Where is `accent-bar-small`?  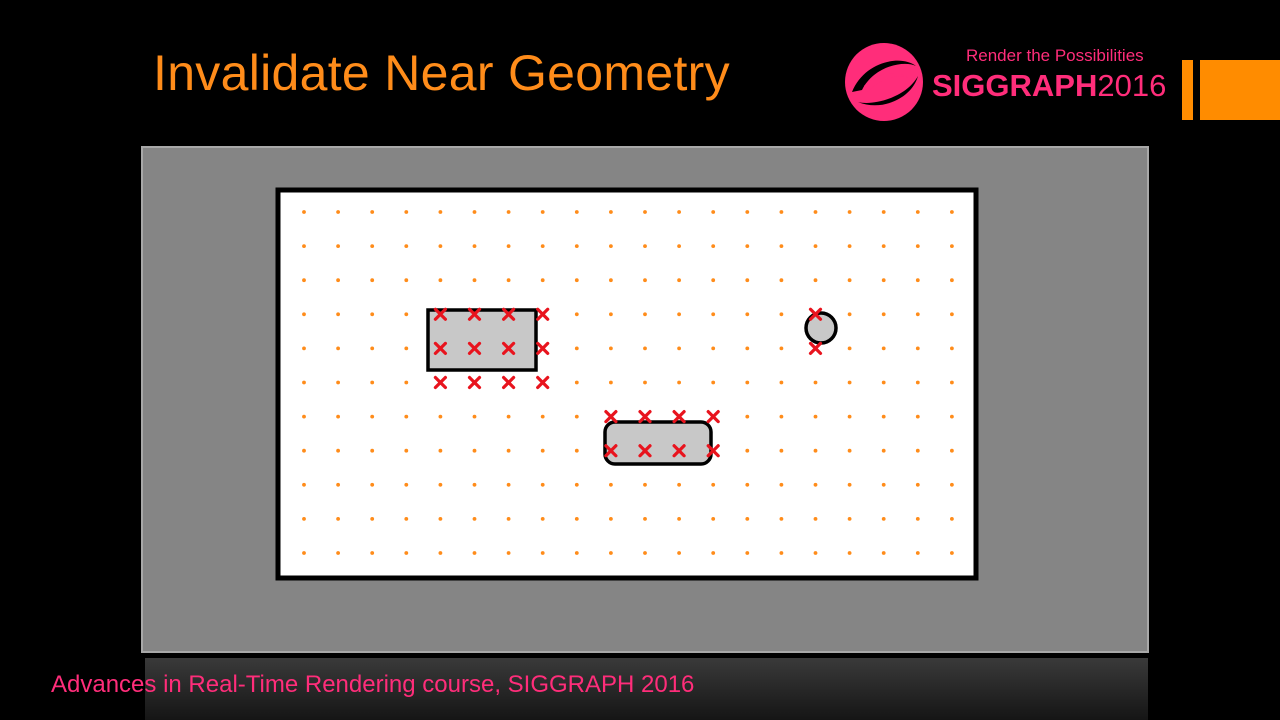 accent-bar-small is located at coordinates (1187, 90).